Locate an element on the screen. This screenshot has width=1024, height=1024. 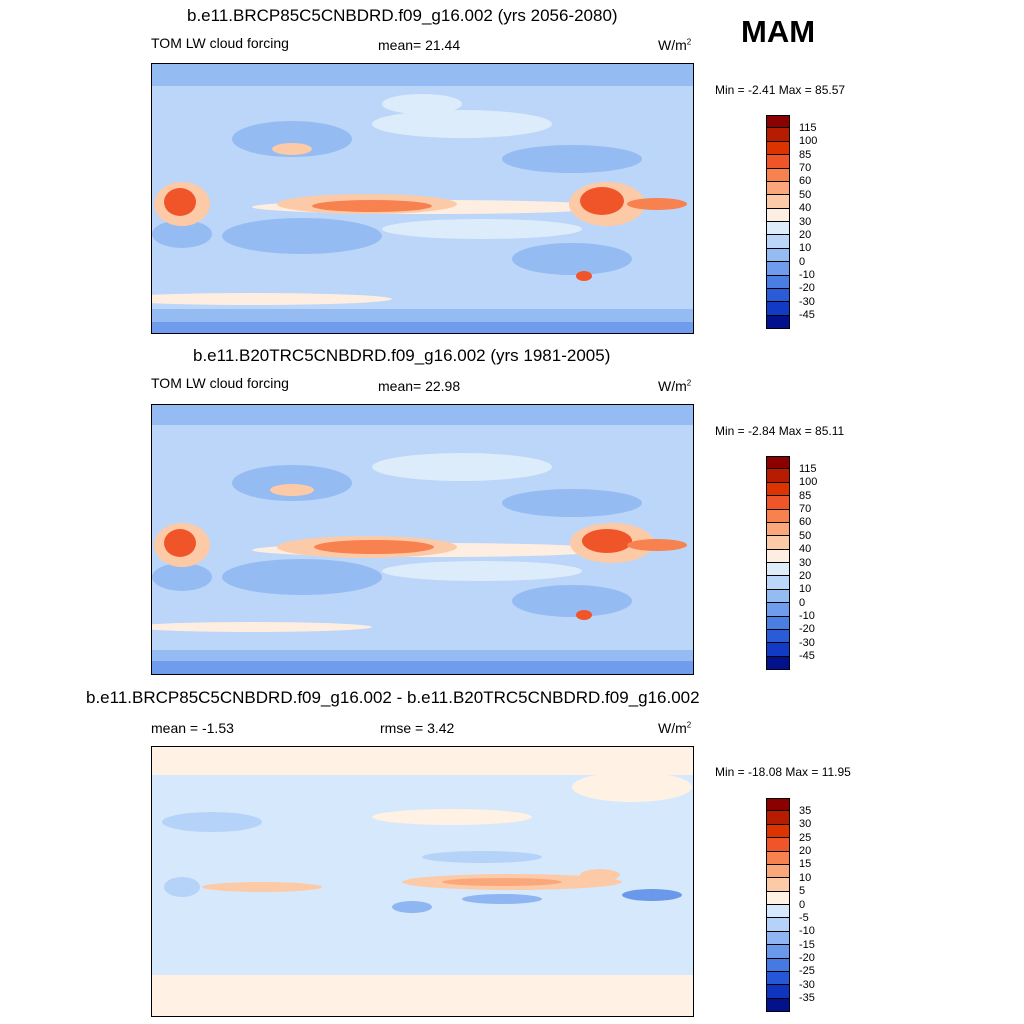
panel2-colorbar is located at coordinates (778, 563).